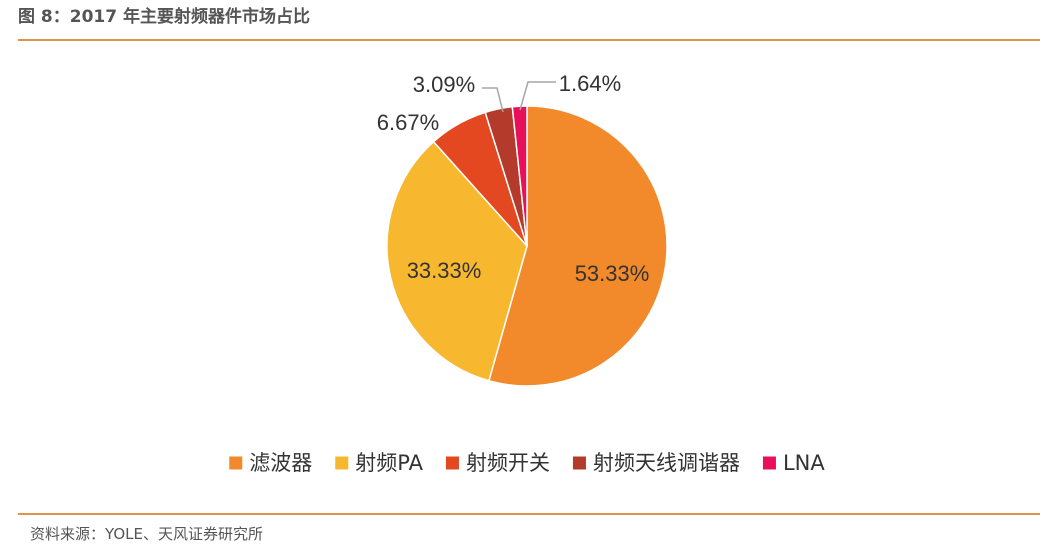  I want to click on slice-0-data-label: 53.33%, so click(612, 273).